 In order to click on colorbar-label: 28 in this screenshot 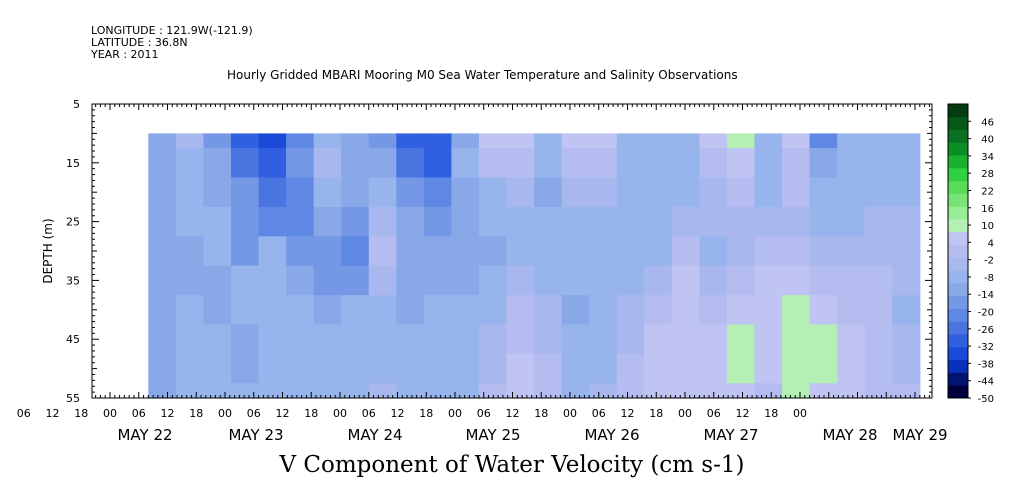, I will do `click(987, 174)`.